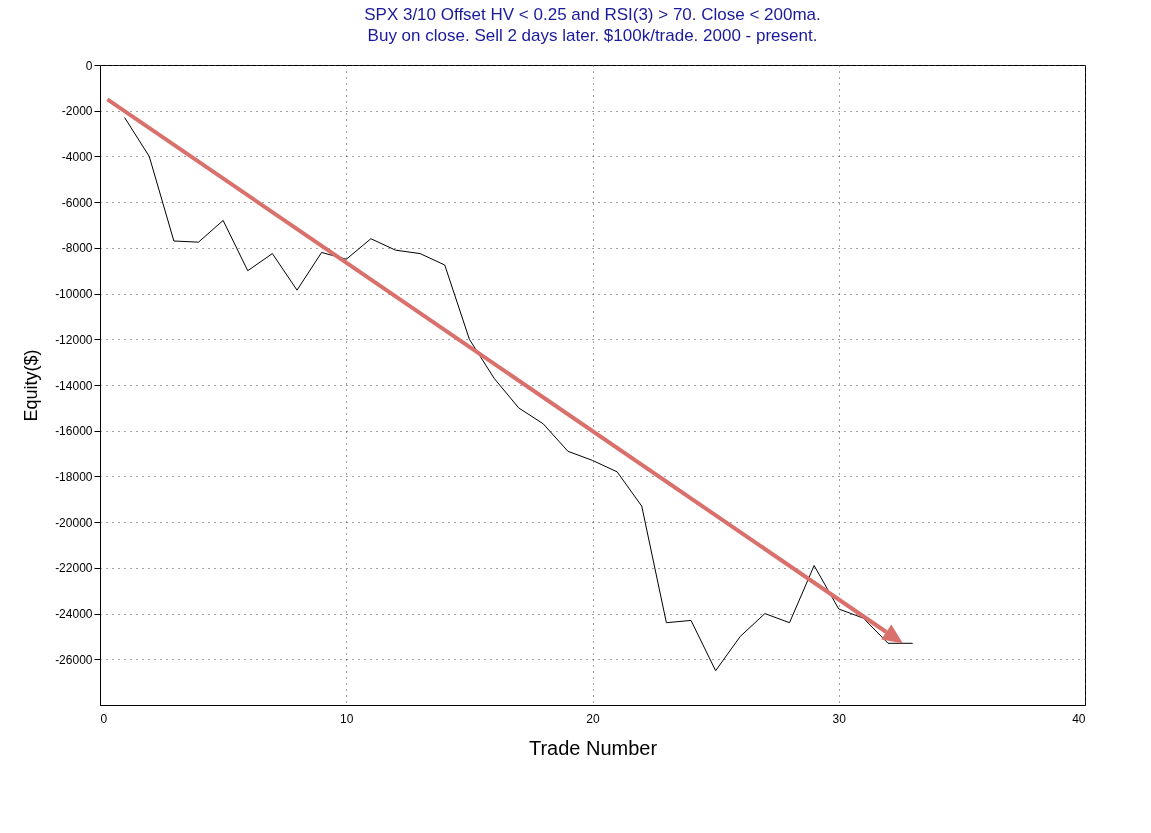 This screenshot has width=1151, height=833. Describe the element at coordinates (593, 747) in the screenshot. I see `x-axis-title: Trade Number` at that location.